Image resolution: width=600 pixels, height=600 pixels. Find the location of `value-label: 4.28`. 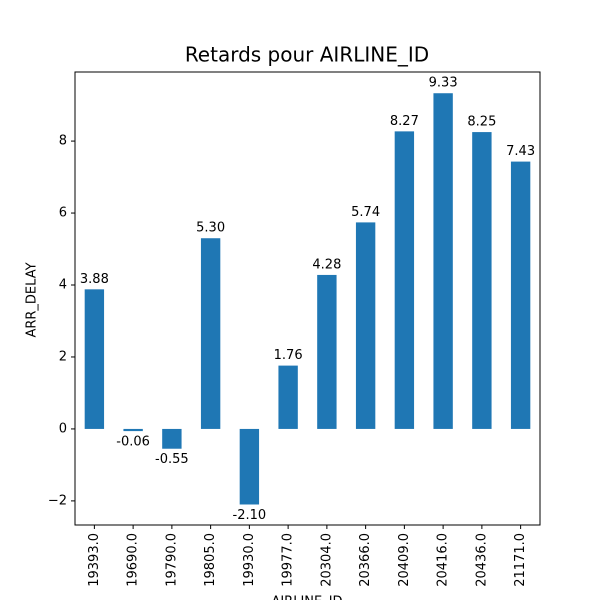

value-label: 4.28 is located at coordinates (326, 264).